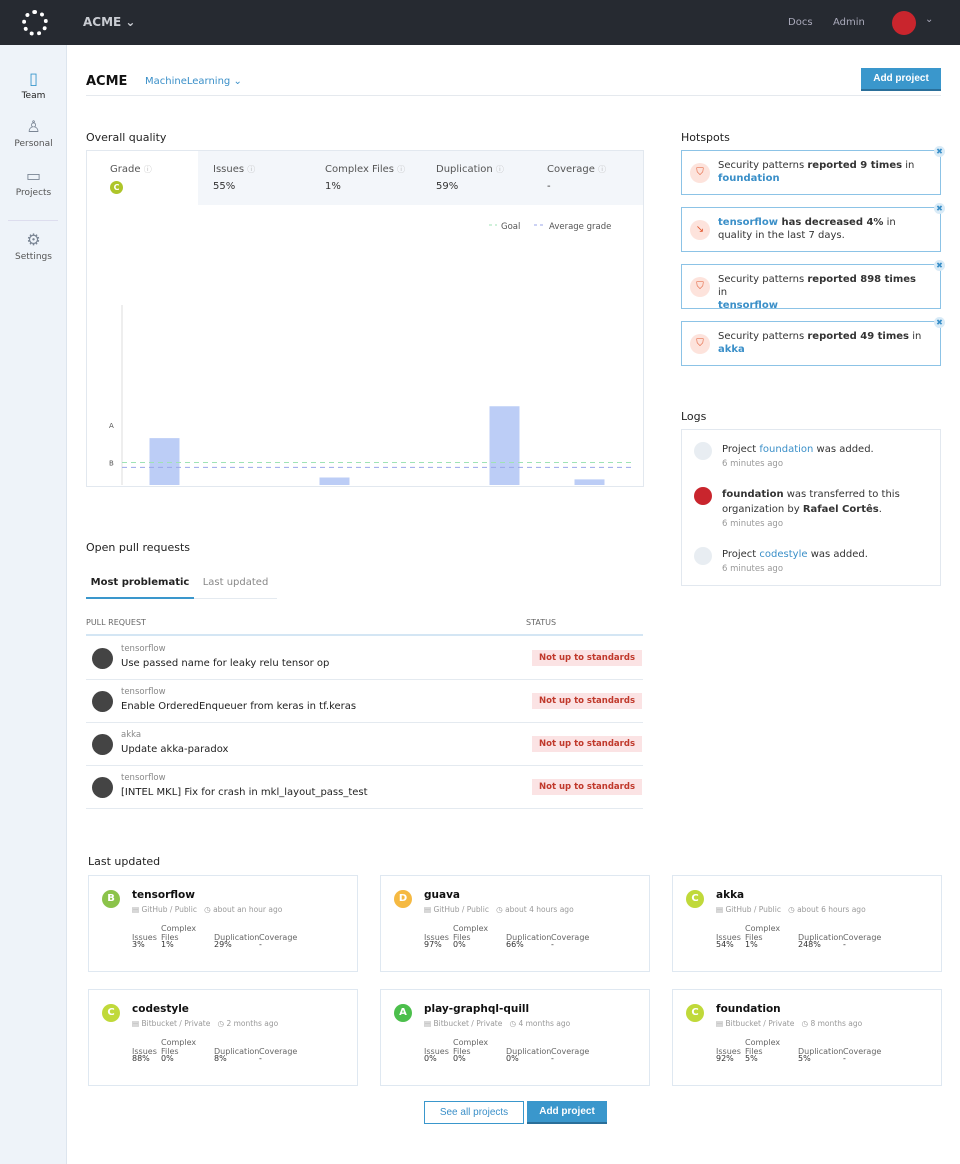  I want to click on metric-value: 66%, so click(515, 944).